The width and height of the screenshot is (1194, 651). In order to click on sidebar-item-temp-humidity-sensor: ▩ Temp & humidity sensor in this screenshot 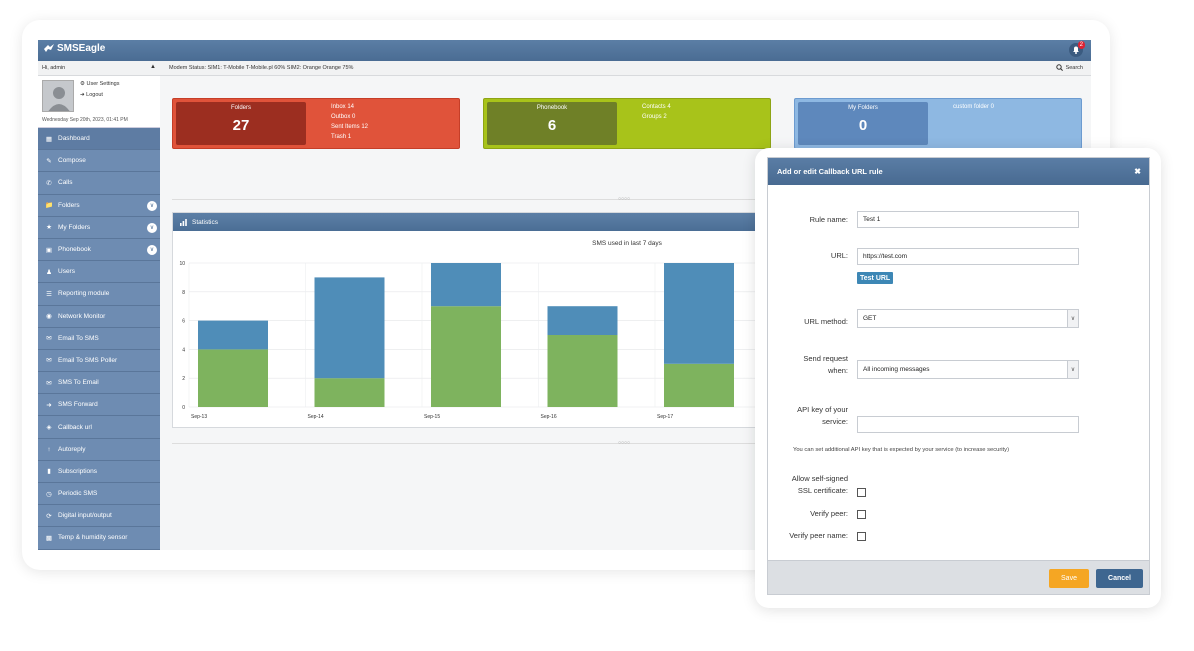, I will do `click(99, 538)`.